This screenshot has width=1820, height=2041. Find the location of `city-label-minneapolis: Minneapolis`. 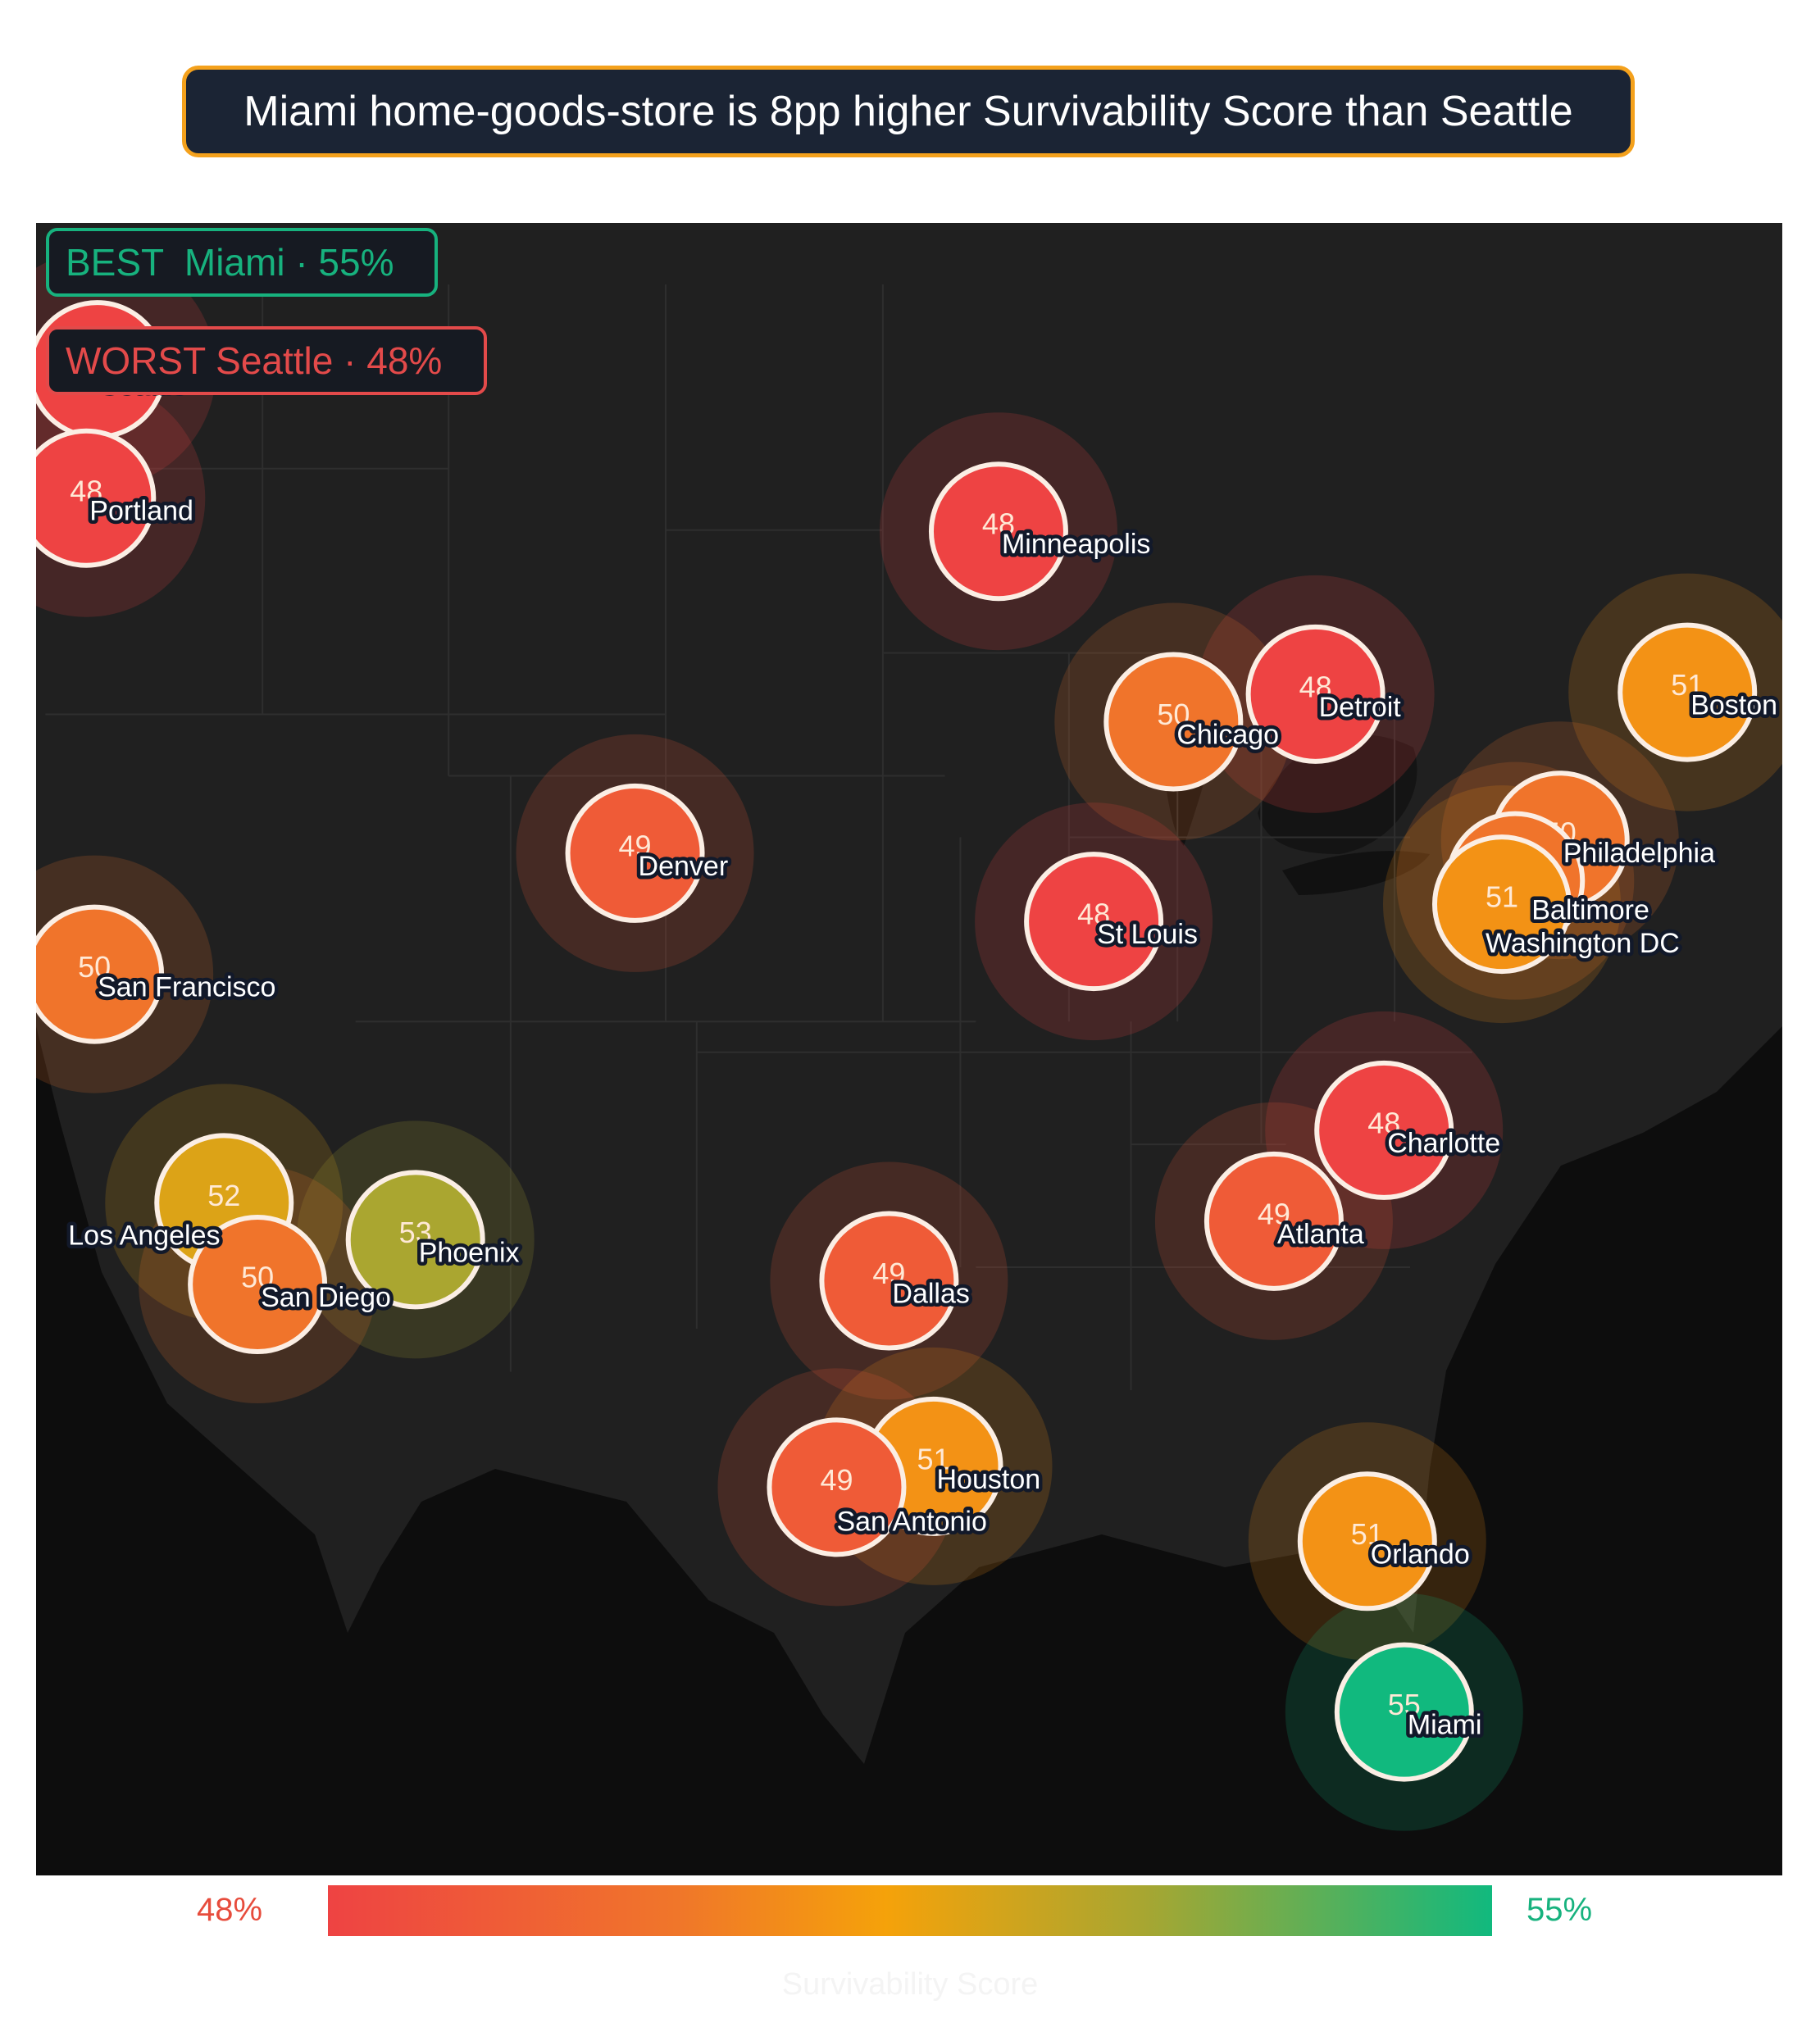

city-label-minneapolis: Minneapolis is located at coordinates (1076, 544).